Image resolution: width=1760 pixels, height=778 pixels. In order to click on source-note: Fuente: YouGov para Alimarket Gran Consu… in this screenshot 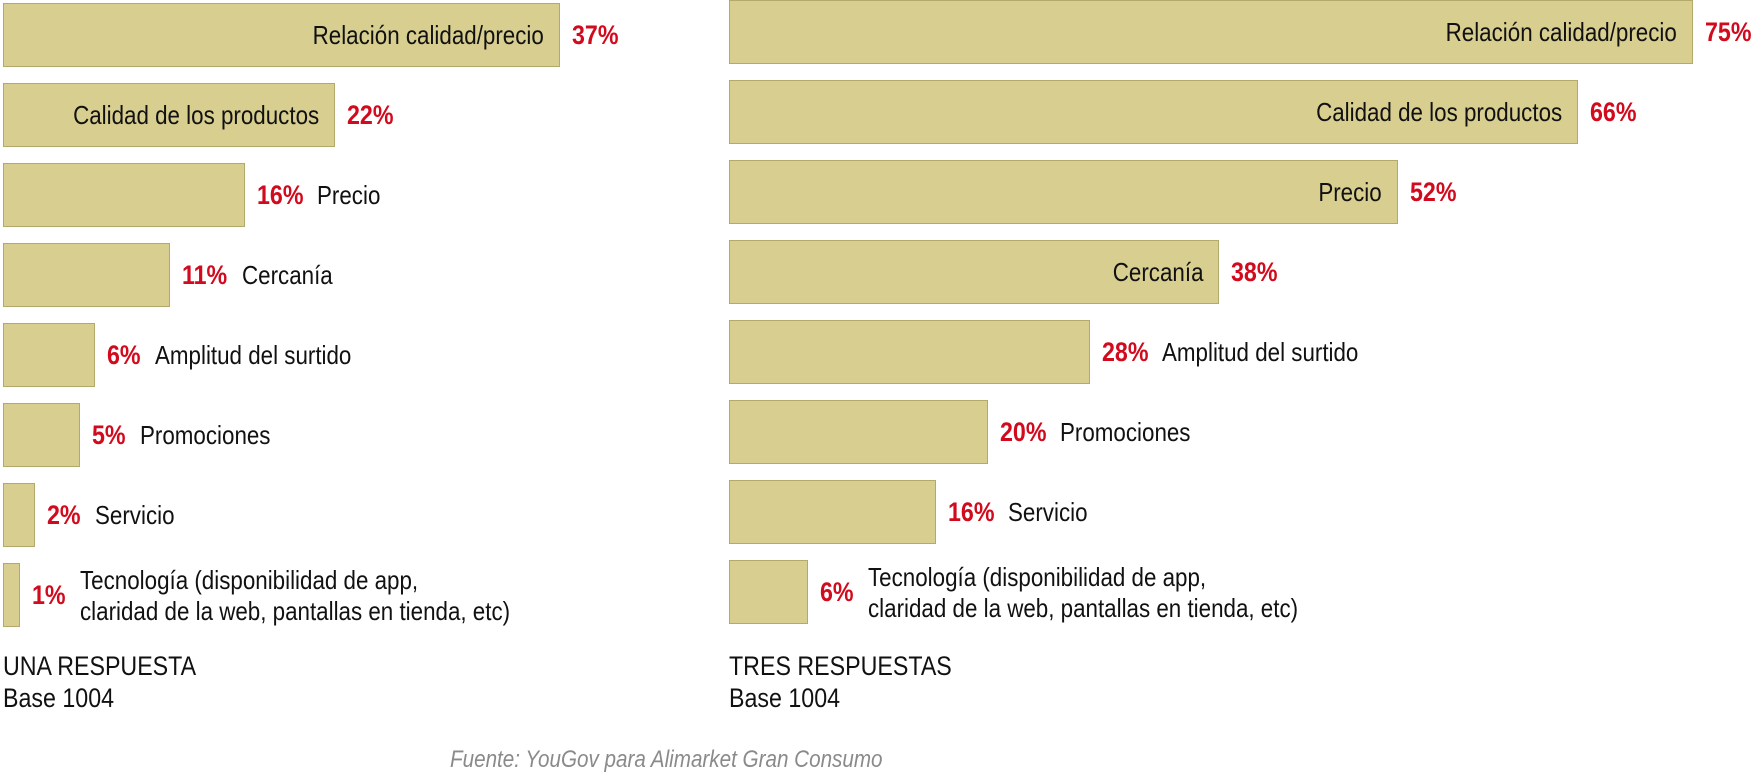, I will do `click(666, 759)`.